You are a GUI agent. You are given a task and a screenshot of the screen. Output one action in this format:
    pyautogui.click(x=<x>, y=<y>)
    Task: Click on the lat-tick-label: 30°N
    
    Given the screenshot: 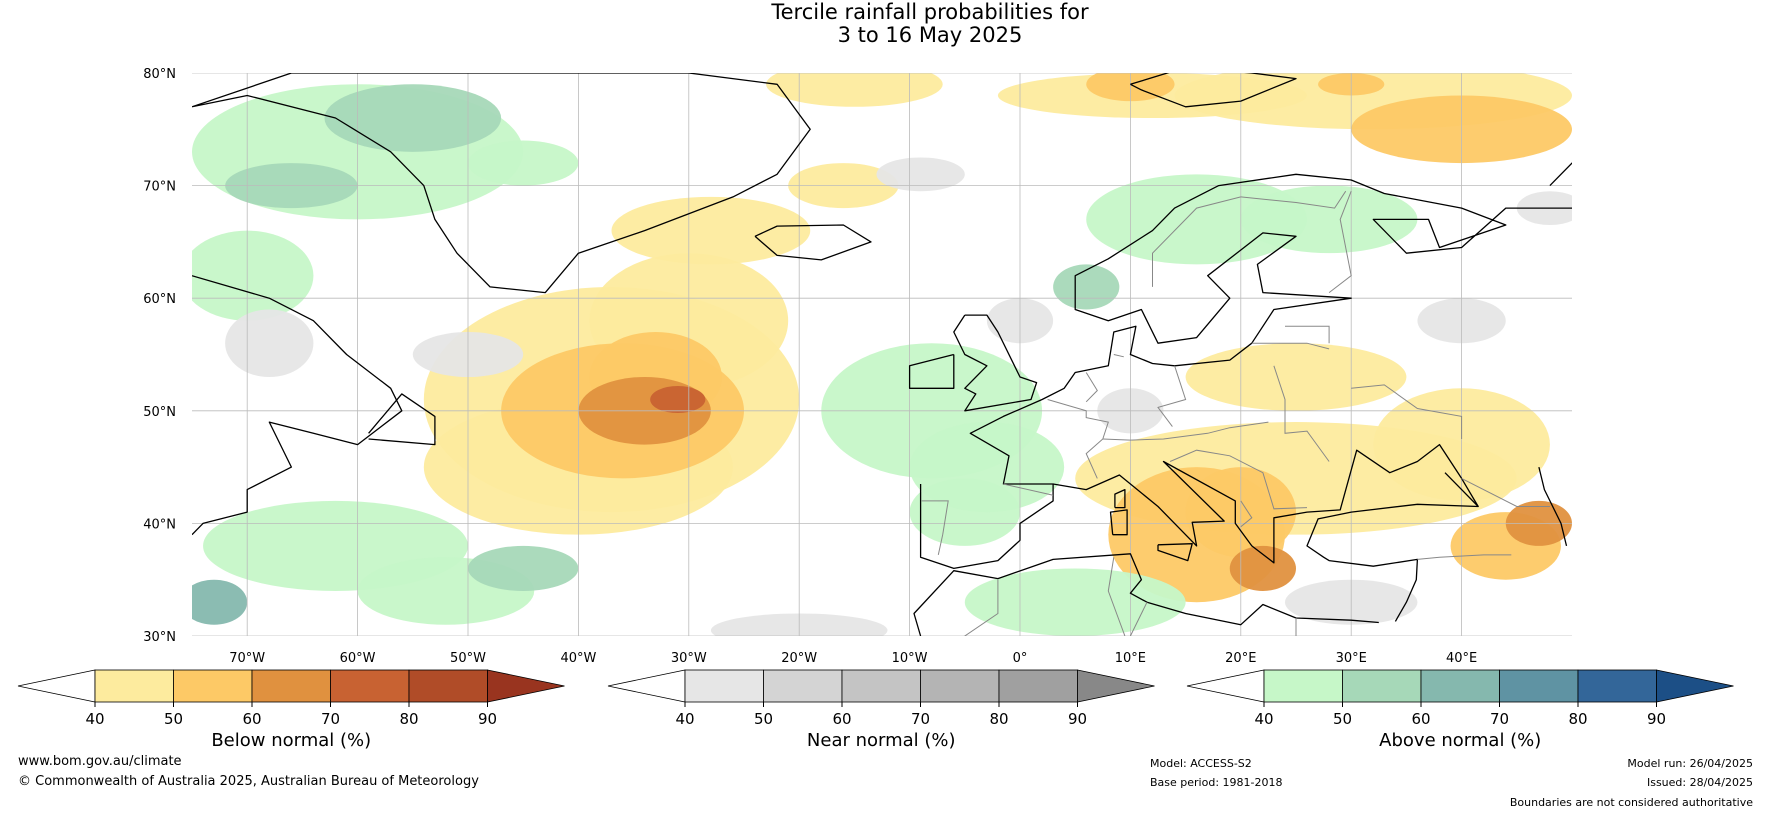 What is the action you would take?
    pyautogui.click(x=159, y=637)
    